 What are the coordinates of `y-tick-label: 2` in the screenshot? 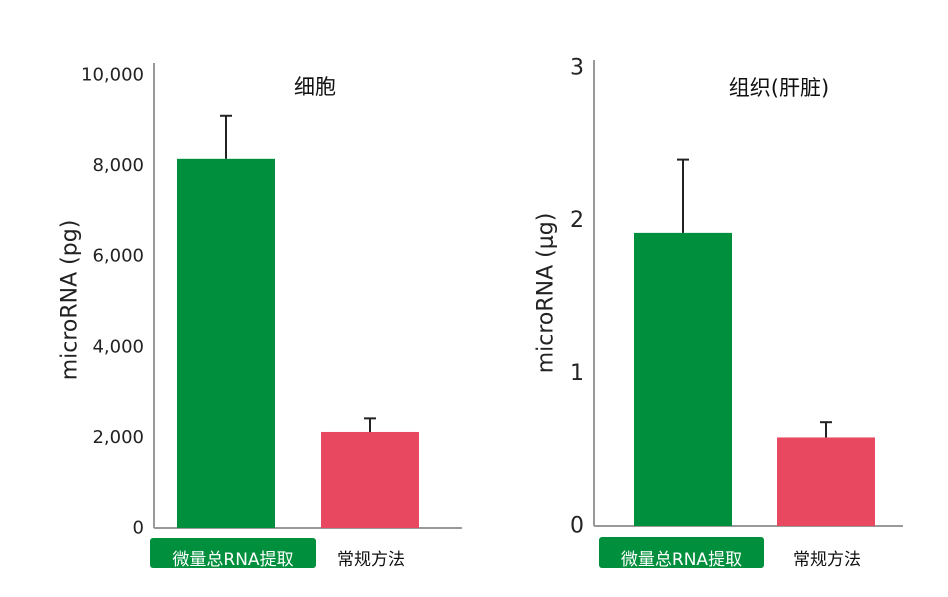 It's located at (577, 220).